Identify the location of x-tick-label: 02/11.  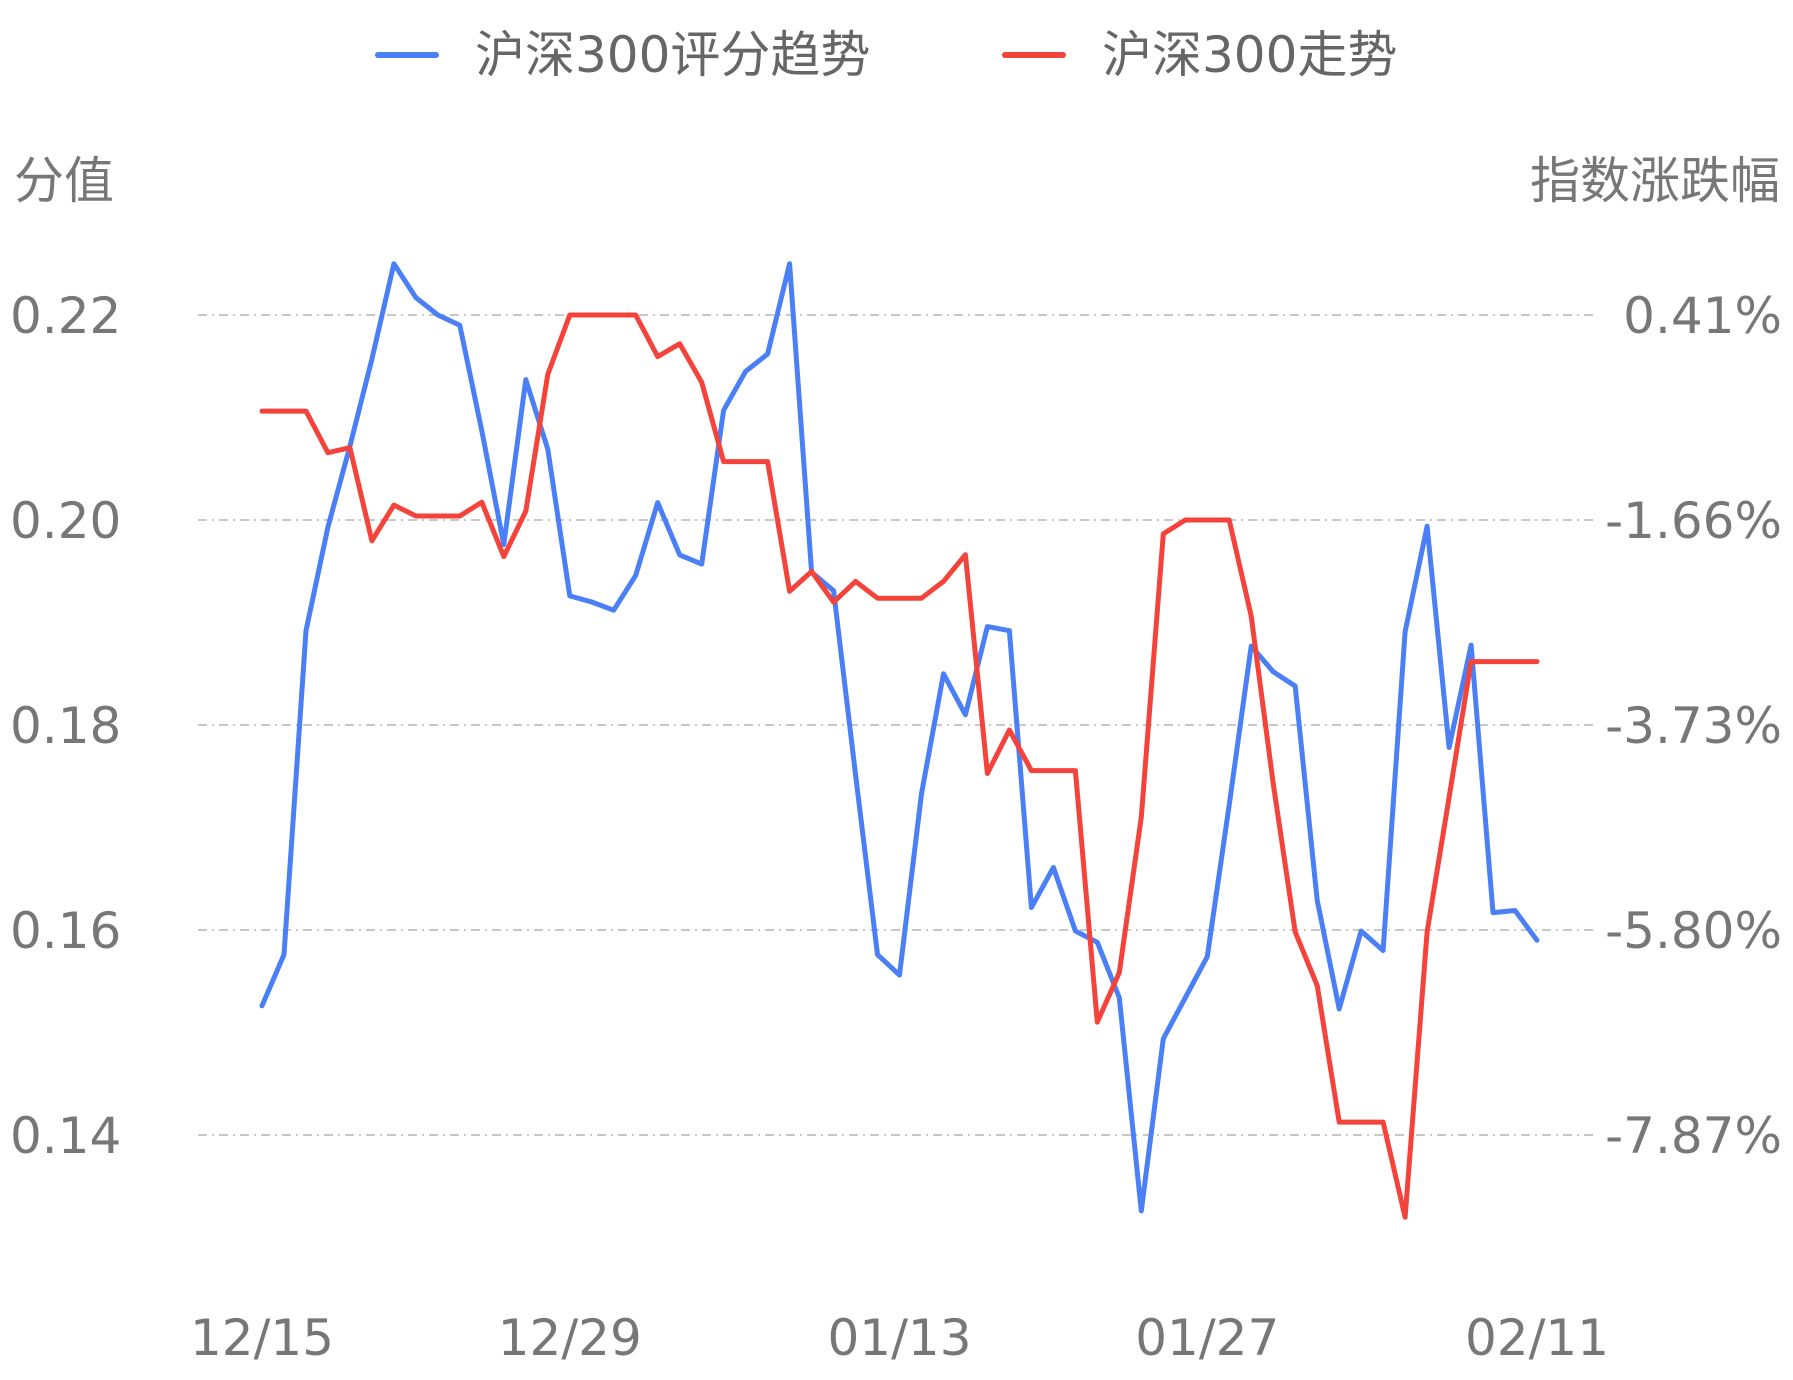
(1537, 1338).